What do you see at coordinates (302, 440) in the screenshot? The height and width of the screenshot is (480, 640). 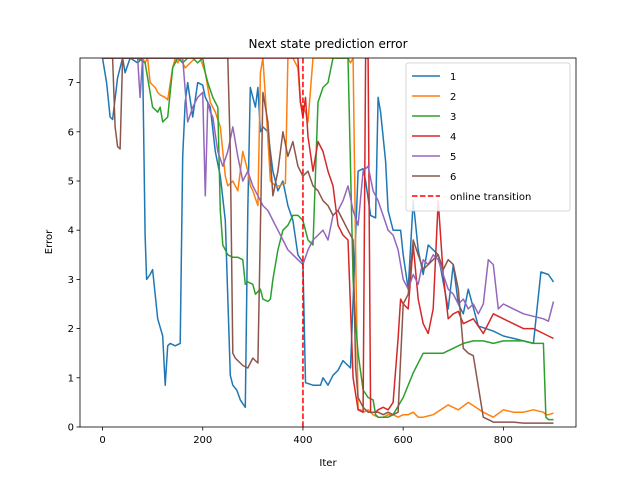 I see `x-tick-label: 400` at bounding box center [302, 440].